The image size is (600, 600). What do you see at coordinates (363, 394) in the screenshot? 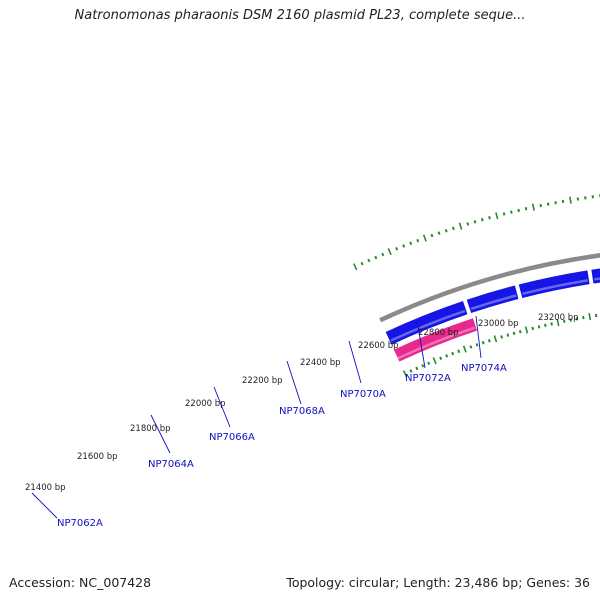
I see `gene-label-np7070a: NP7070A` at bounding box center [363, 394].